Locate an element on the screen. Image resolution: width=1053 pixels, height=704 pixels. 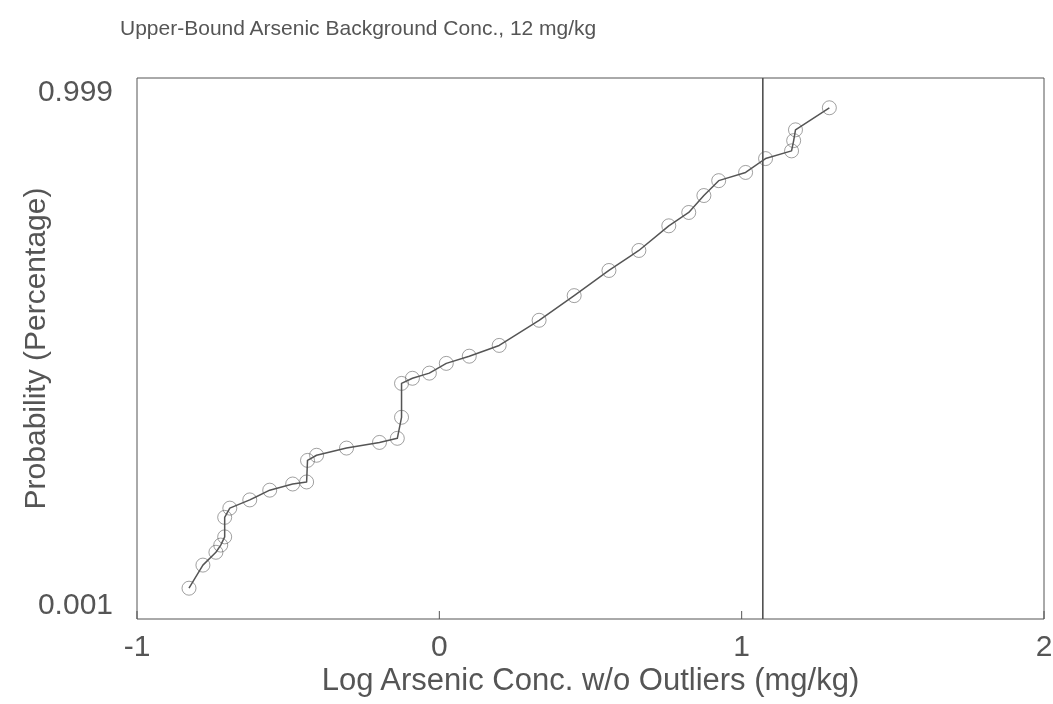
x-tick-label: 2 is located at coordinates (1044, 646).